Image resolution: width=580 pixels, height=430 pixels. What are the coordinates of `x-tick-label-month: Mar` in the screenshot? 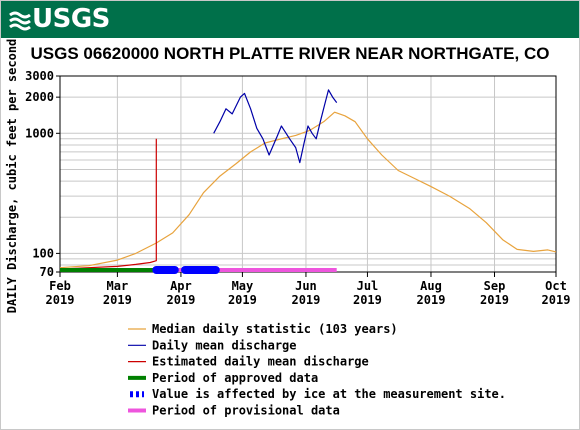 It's located at (118, 286).